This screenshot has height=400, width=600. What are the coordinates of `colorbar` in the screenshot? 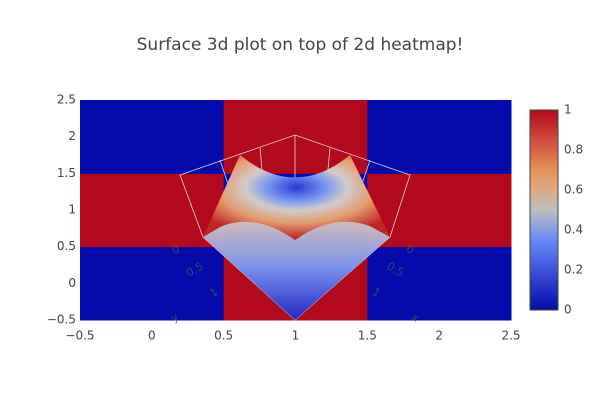 It's located at (544, 210).